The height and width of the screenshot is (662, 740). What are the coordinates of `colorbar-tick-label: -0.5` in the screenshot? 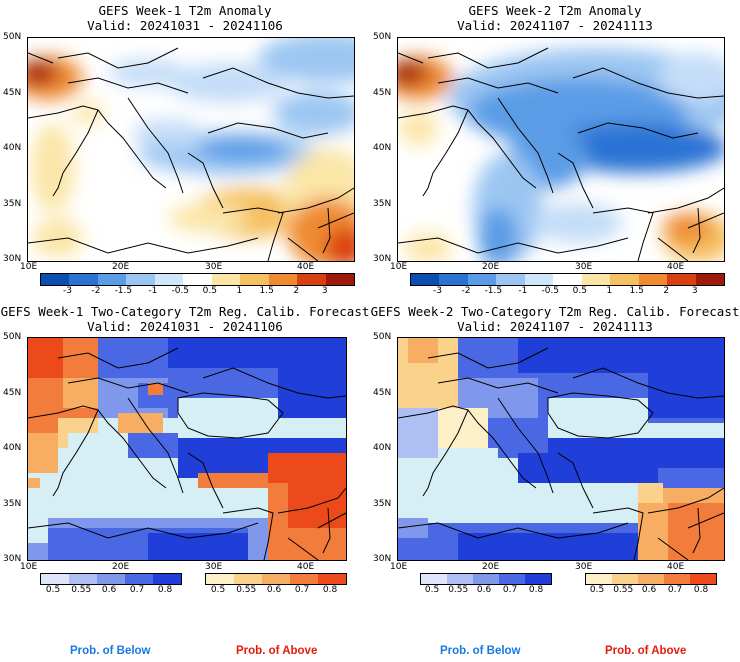 It's located at (180, 291).